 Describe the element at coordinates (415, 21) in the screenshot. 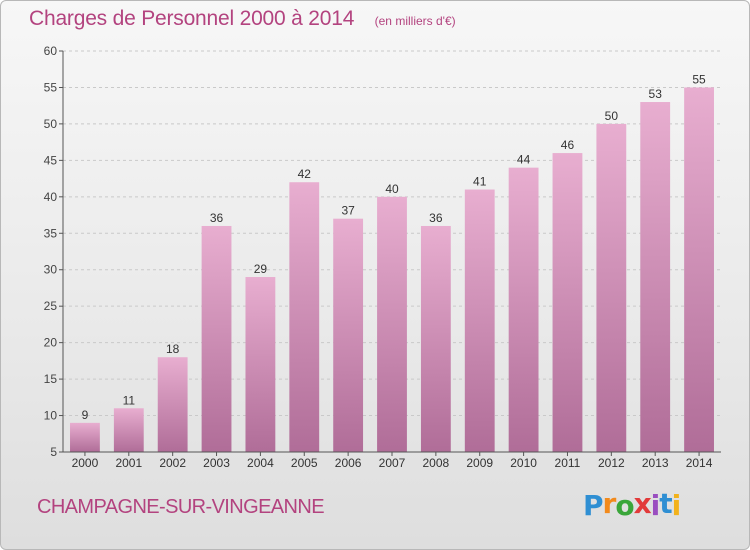

I see `chart-subtitle: (en milliers d'€)` at that location.